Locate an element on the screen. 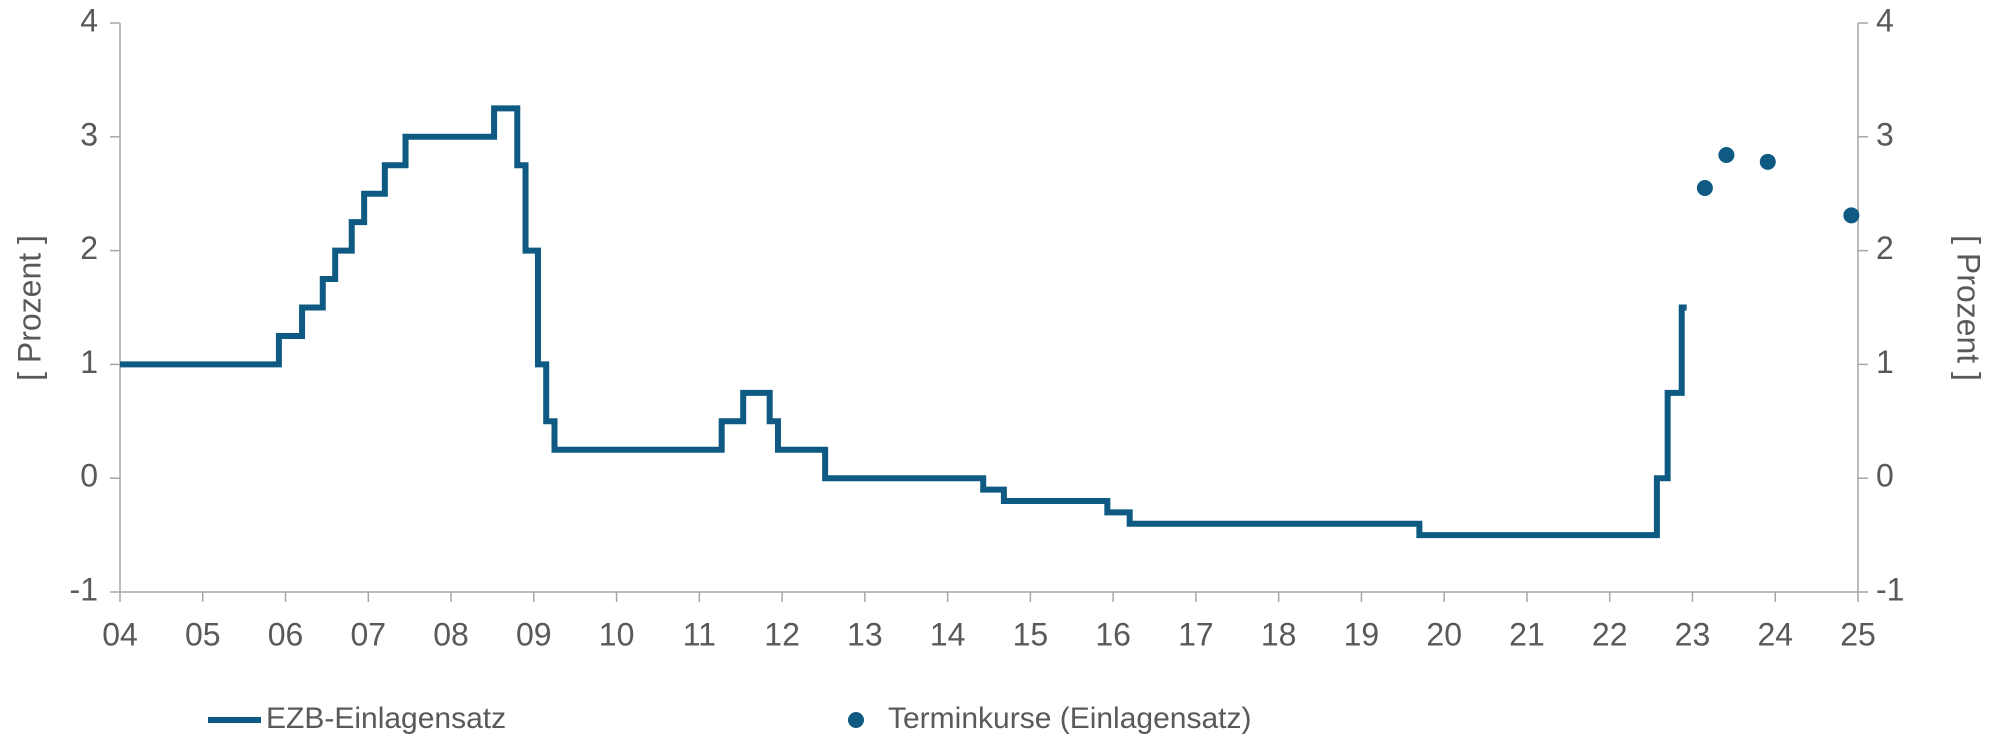 The height and width of the screenshot is (739, 1998). y2-tick-label: 2 is located at coordinates (1885, 248).